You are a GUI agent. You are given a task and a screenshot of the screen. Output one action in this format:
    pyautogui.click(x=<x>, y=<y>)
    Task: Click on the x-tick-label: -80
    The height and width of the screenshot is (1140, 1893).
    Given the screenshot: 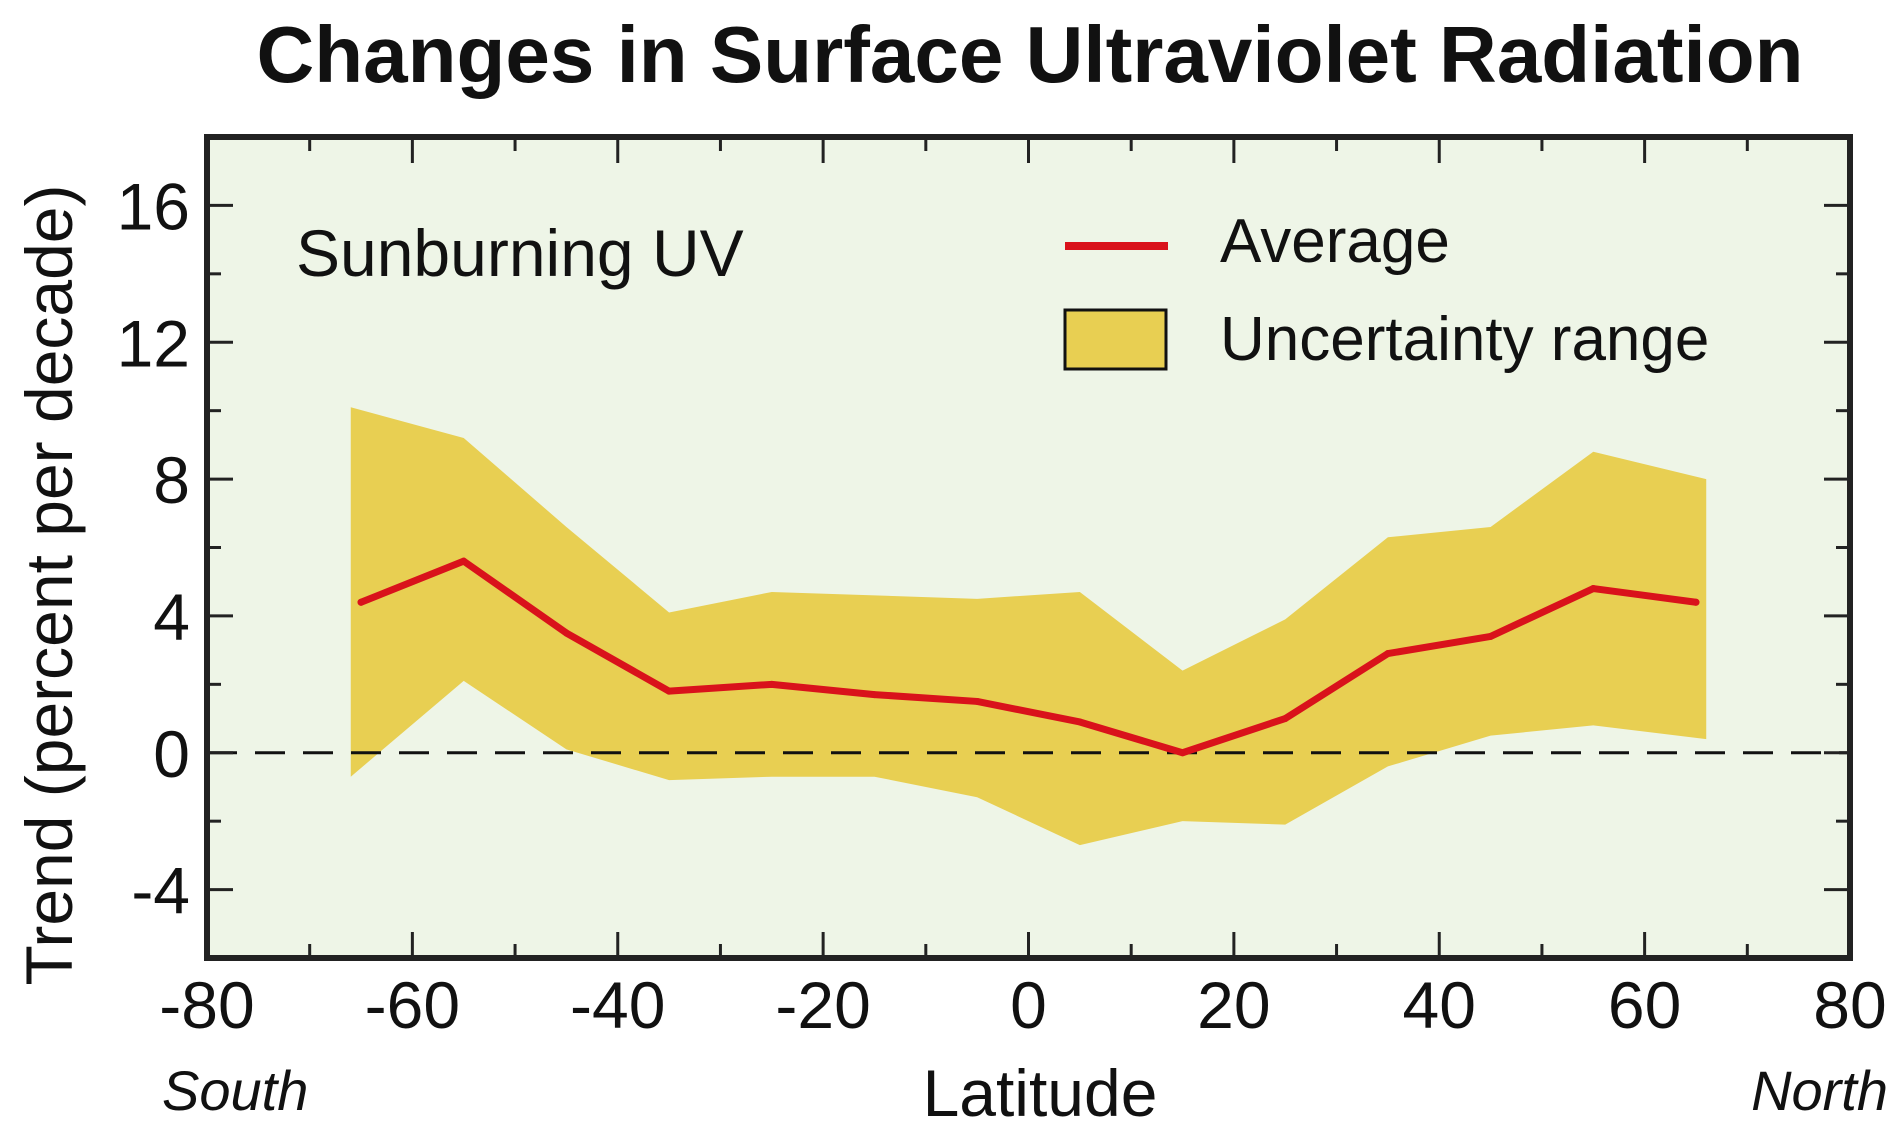 What is the action you would take?
    pyautogui.click(x=206, y=1005)
    